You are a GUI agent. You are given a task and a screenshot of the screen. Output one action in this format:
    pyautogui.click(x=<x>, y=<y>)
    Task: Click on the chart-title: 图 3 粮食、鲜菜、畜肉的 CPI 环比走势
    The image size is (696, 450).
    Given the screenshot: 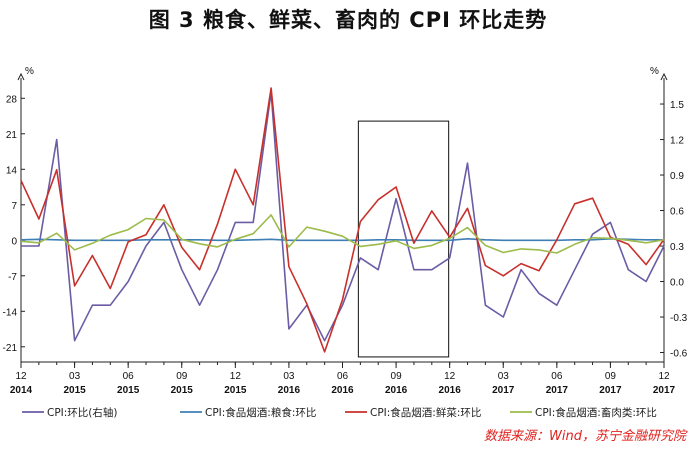 What is the action you would take?
    pyautogui.click(x=348, y=20)
    